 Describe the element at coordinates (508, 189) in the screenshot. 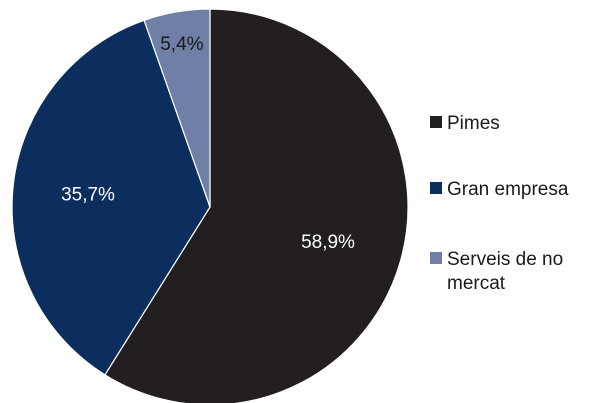

I see `legend-label-2: Gran empresa` at that location.